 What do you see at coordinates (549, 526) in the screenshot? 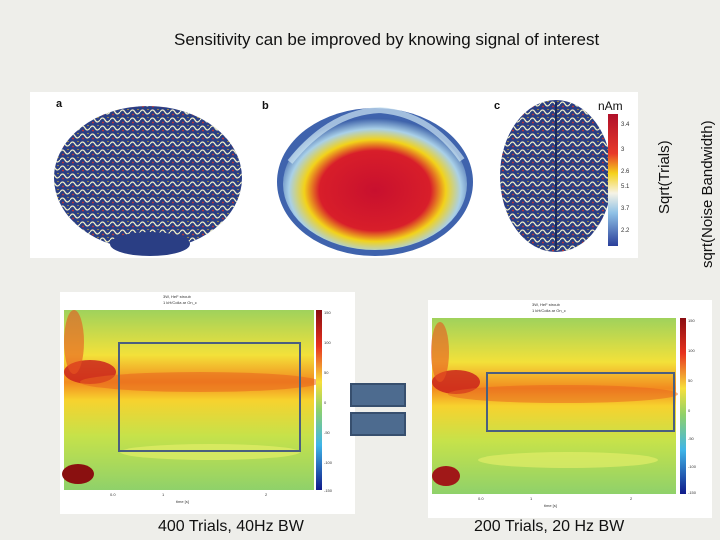
I see `right-plot-caption: 200 Trials, 20 Hz BW` at bounding box center [549, 526].